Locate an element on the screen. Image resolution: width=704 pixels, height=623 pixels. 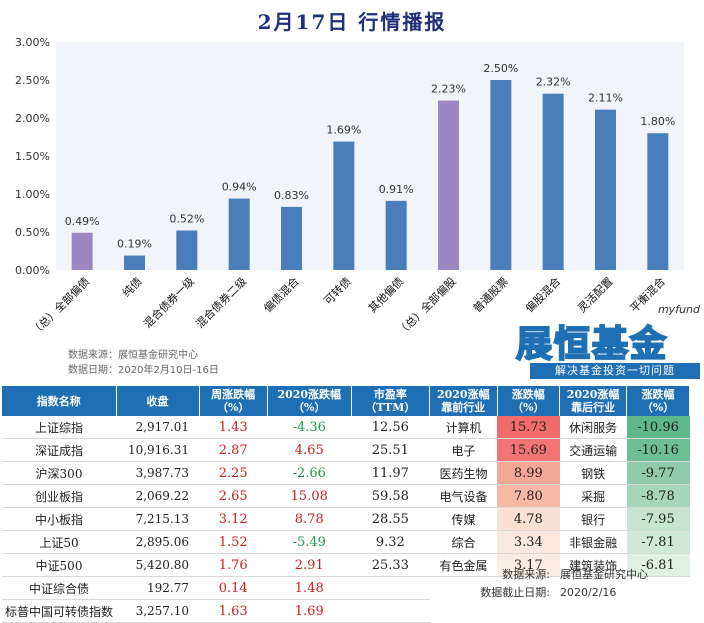
index-pe: 28.55 is located at coordinates (390, 519).